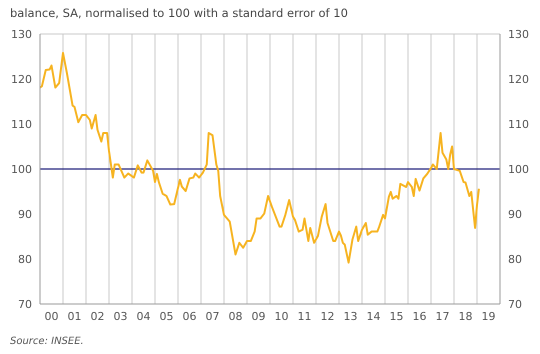  What do you see at coordinates (167, 316) in the screenshot?
I see `x-tick-label: 05` at bounding box center [167, 316].